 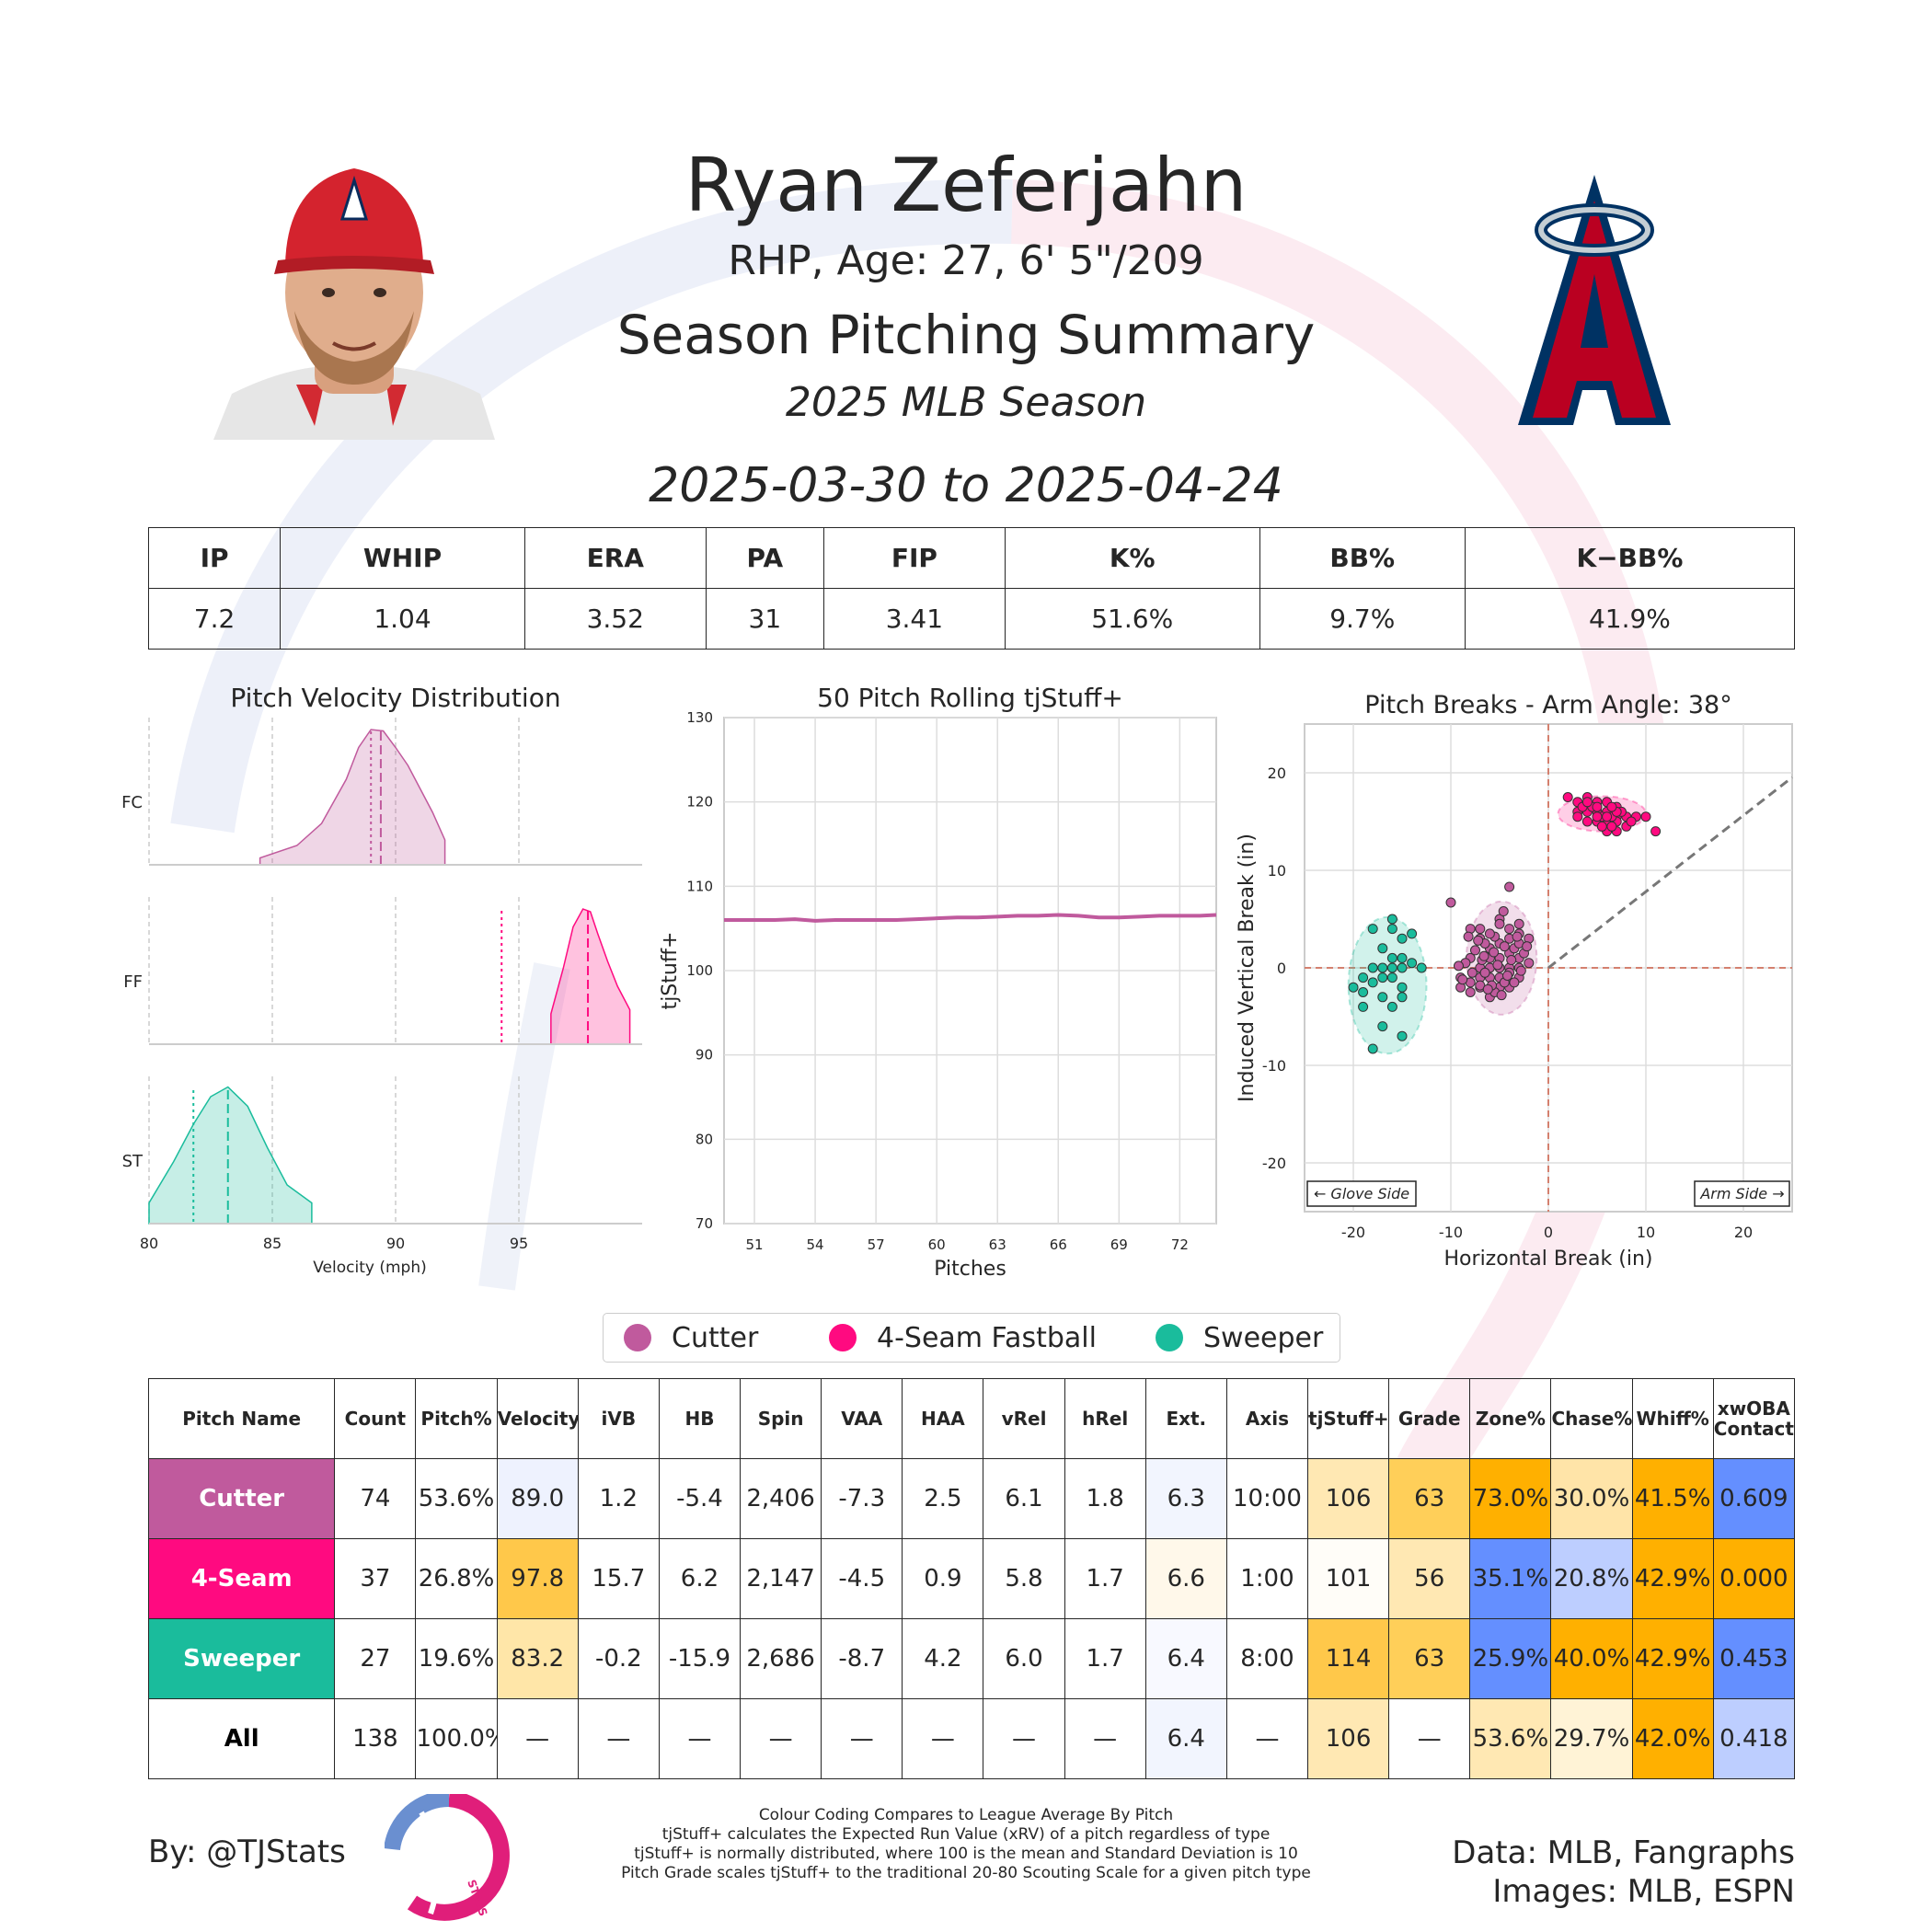 I want to click on column-header: Zone%, so click(x=1510, y=1418).